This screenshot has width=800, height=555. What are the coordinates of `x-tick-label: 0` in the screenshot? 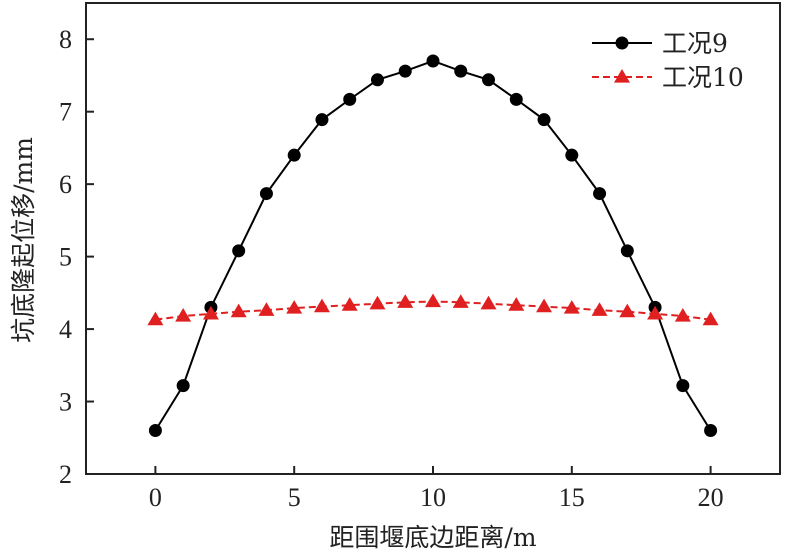 It's located at (155, 497).